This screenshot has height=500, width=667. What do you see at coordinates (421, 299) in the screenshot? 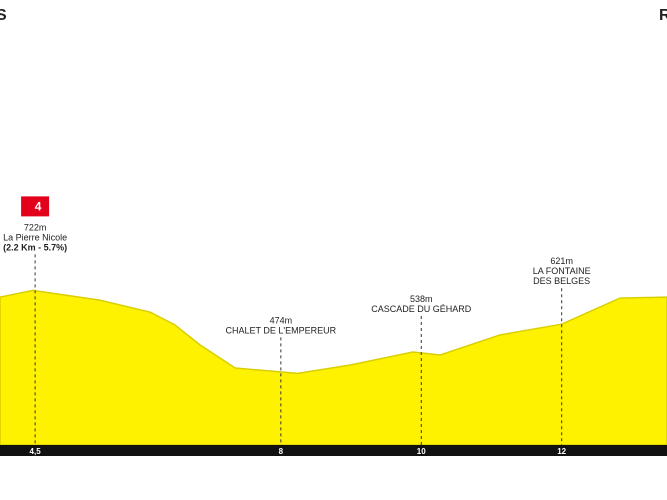
I see `marker-label: 538m` at bounding box center [421, 299].